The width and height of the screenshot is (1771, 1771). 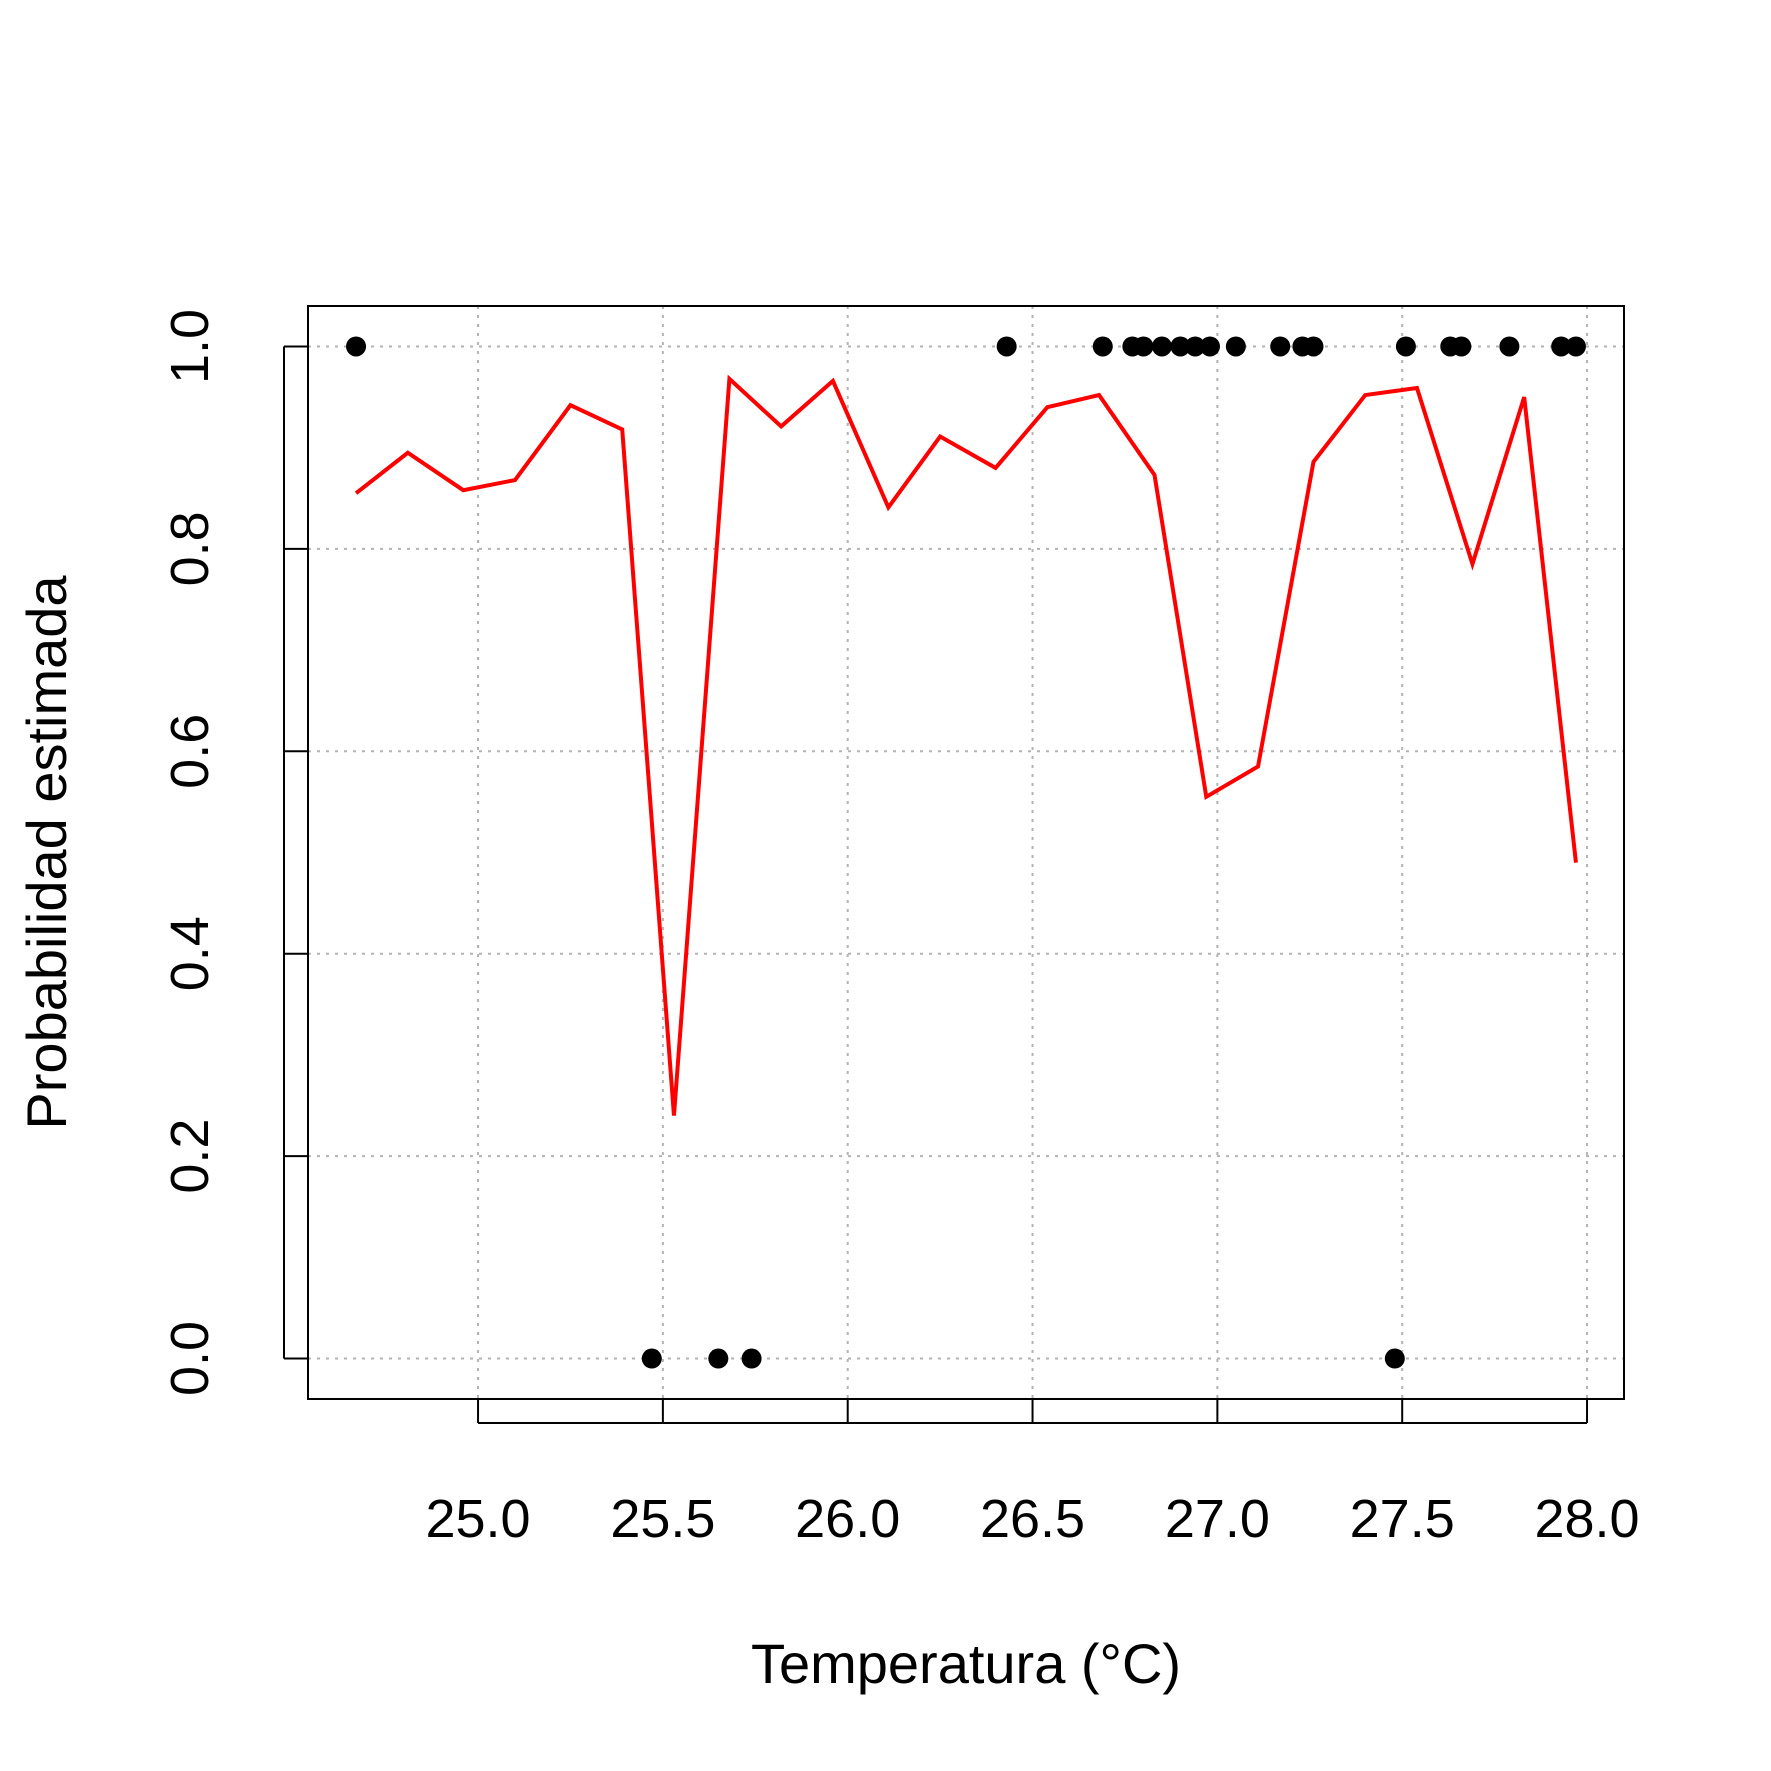 I want to click on x-tick-label: 26.5, so click(x=1032, y=1519).